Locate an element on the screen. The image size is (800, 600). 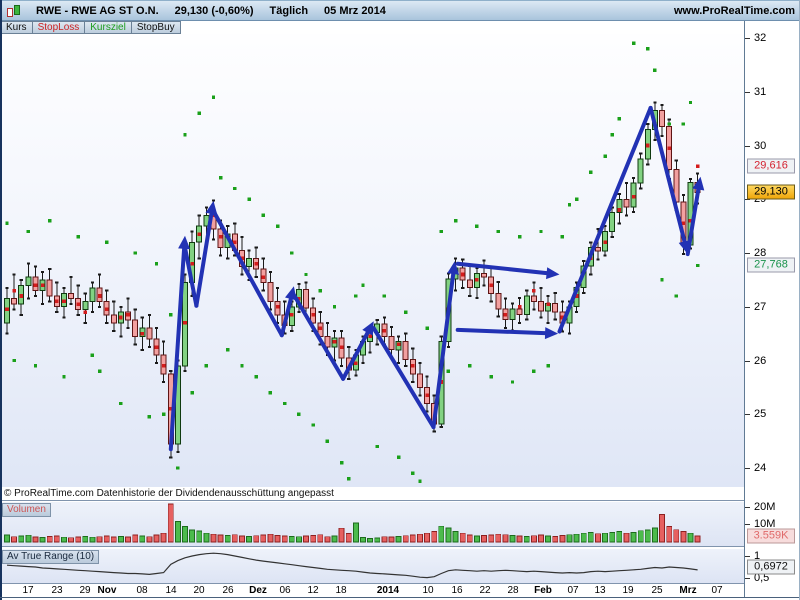
price-value-label: 3.559K is located at coordinates (771, 536).